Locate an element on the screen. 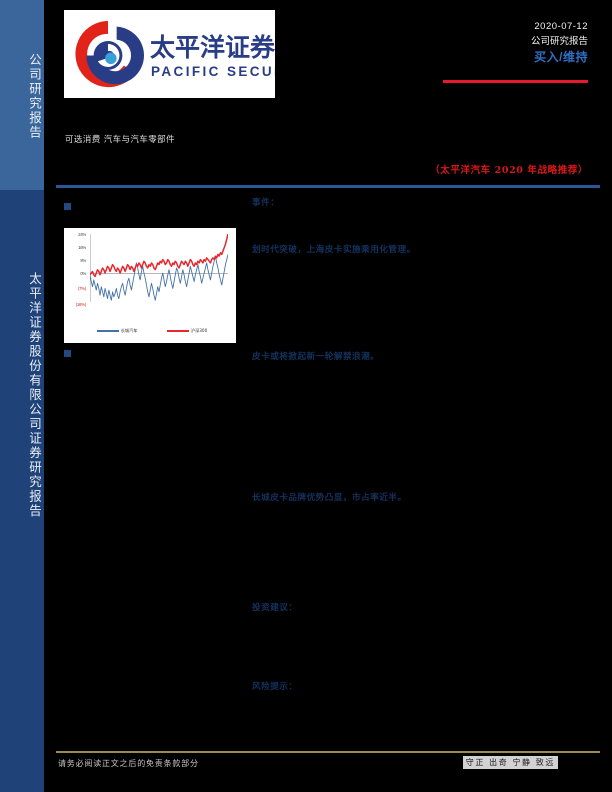  report-type: 公司研究报告 is located at coordinates (559, 41).